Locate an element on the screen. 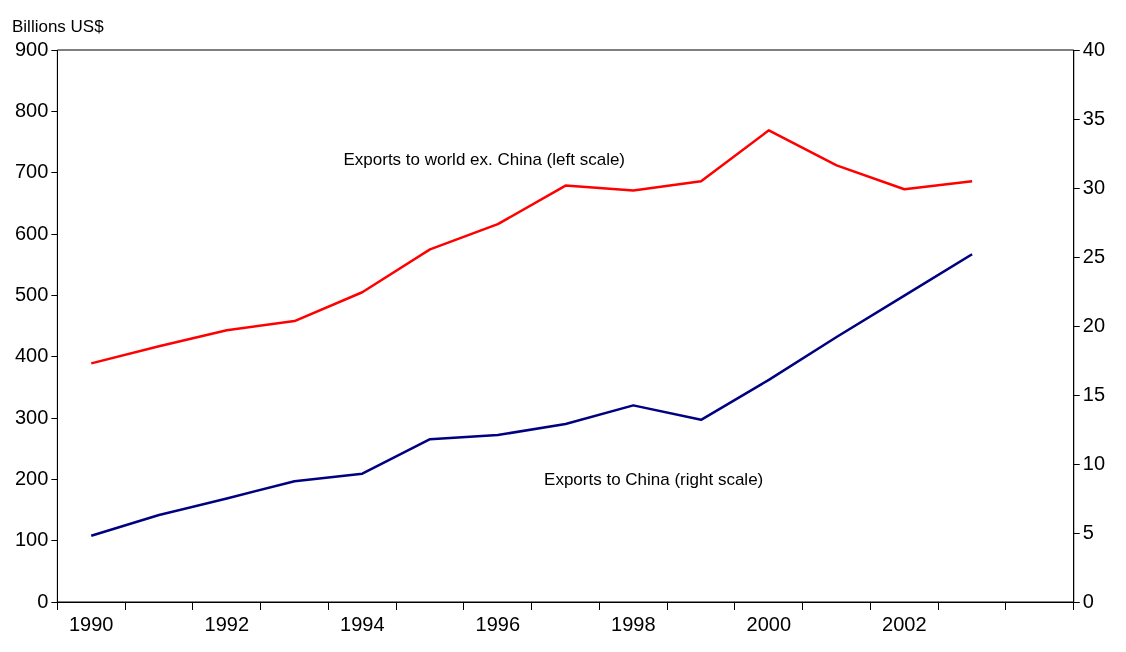 The width and height of the screenshot is (1126, 652). x-tick-label: 1994 is located at coordinates (362, 623).